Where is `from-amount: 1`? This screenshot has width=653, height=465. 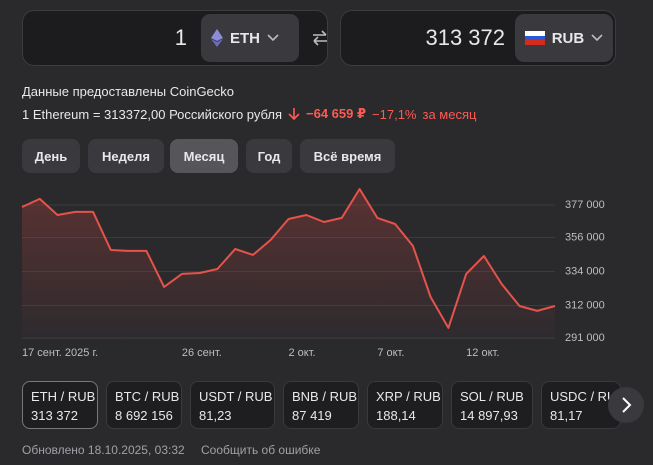 from-amount: 1 is located at coordinates (180, 37).